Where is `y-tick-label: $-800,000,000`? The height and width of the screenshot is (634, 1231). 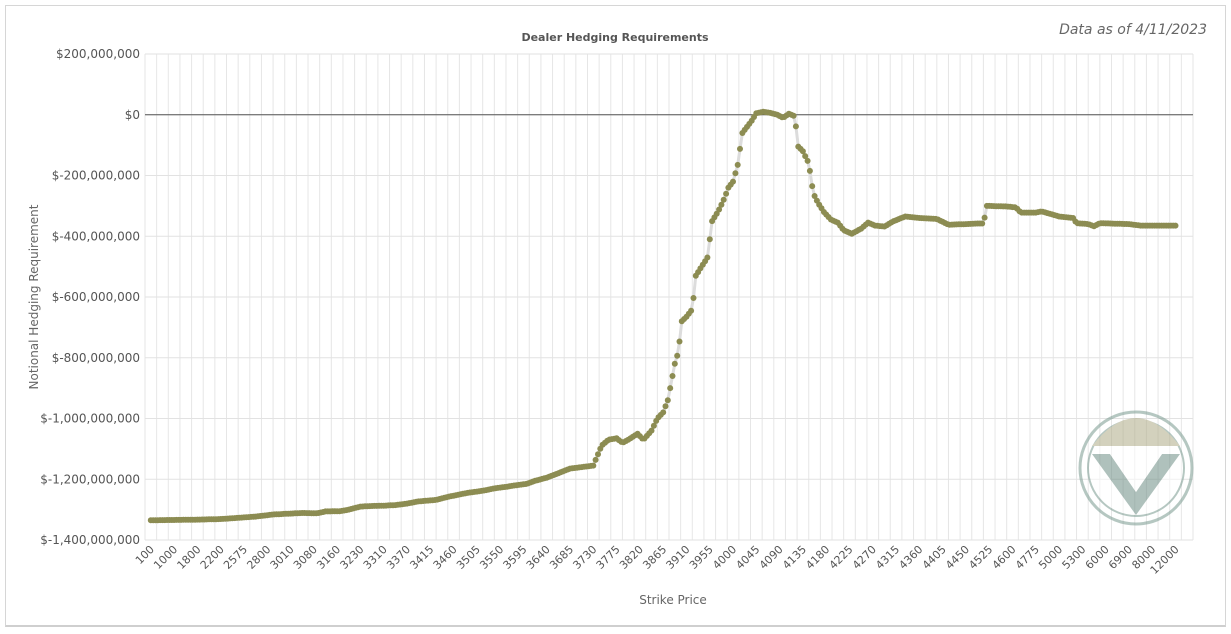
y-tick-label: $-800,000,000 is located at coordinates (96, 358).